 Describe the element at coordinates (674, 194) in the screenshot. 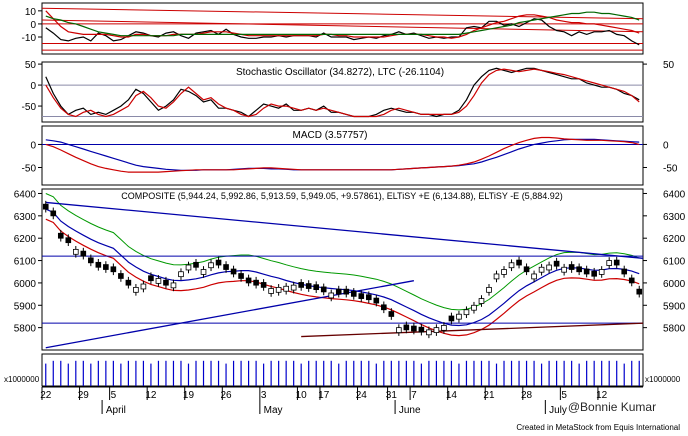

I see `right-tick-label: 6400` at that location.